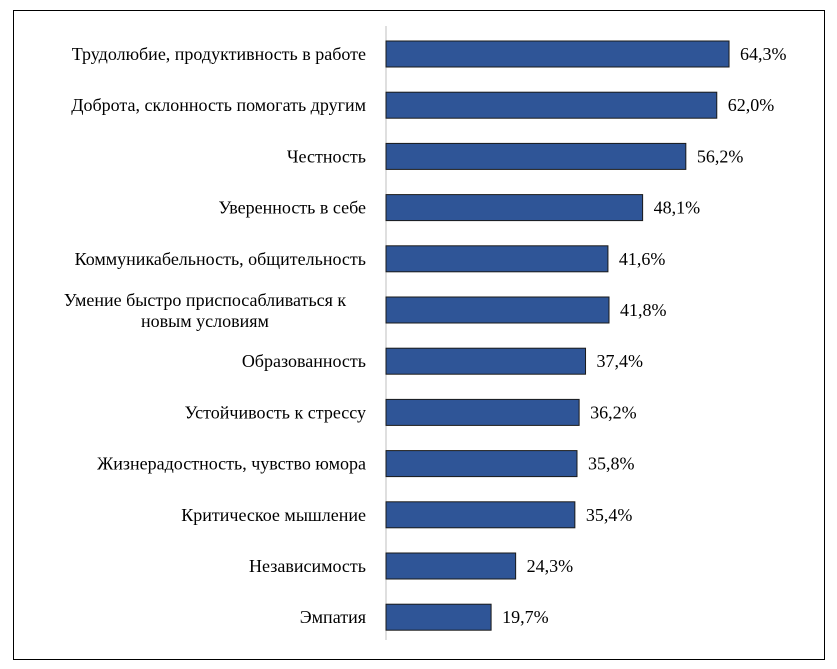 The image size is (837, 669). What do you see at coordinates (751, 105) in the screenshot?
I see `data-label: 62,0%` at bounding box center [751, 105].